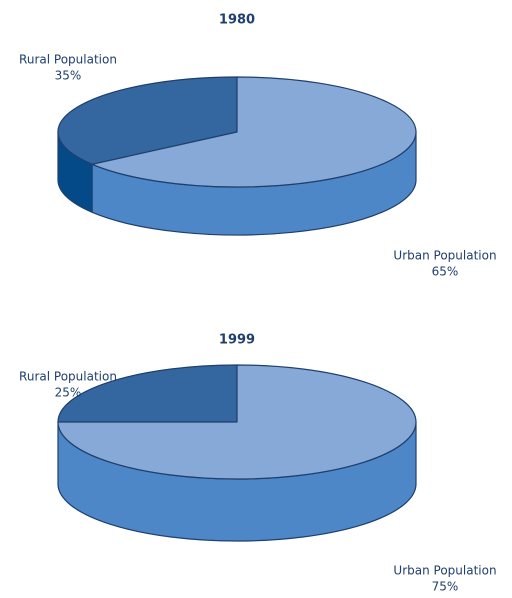 This screenshot has height=598, width=512. Describe the element at coordinates (445, 272) in the screenshot. I see `slice-value-label: 65%` at that location.